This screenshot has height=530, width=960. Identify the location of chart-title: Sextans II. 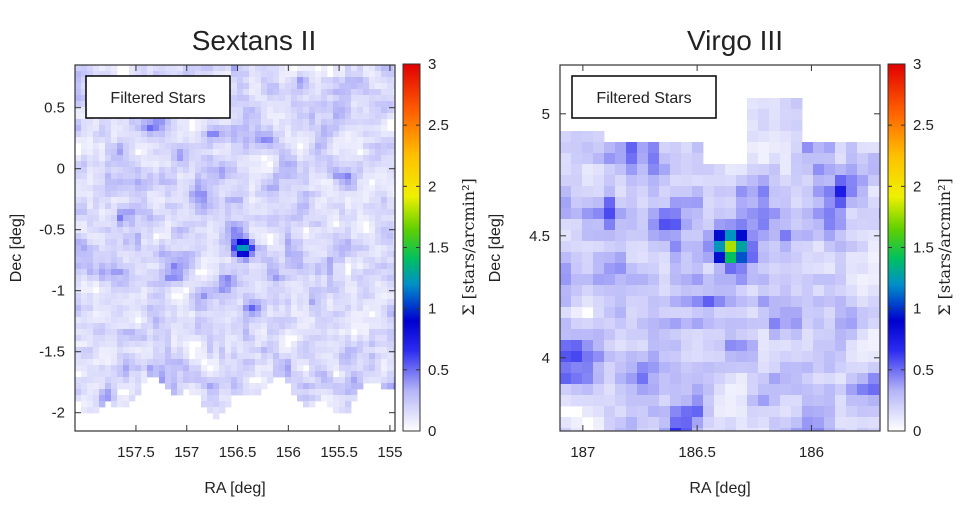
(254, 40).